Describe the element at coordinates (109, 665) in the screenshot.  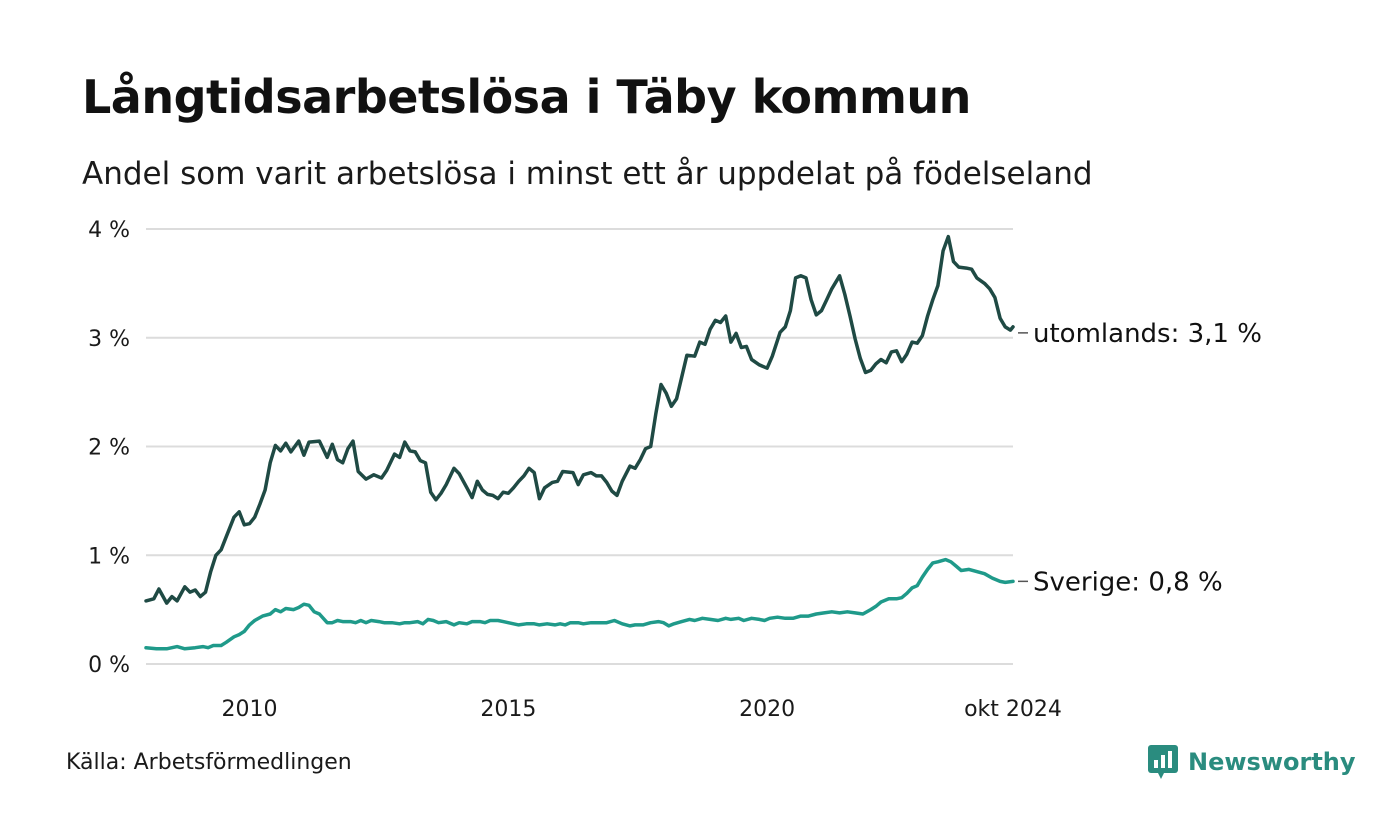
I see `y-tick-label: 0 %` at that location.